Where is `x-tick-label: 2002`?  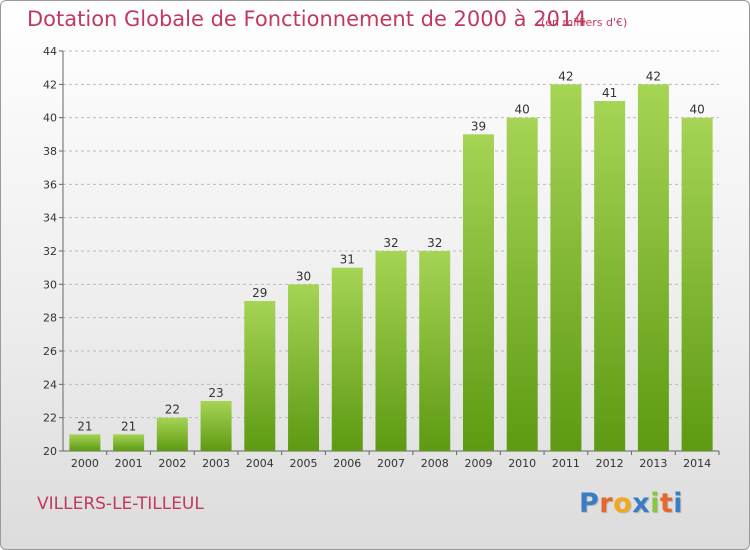 x-tick-label: 2002 is located at coordinates (172, 463).